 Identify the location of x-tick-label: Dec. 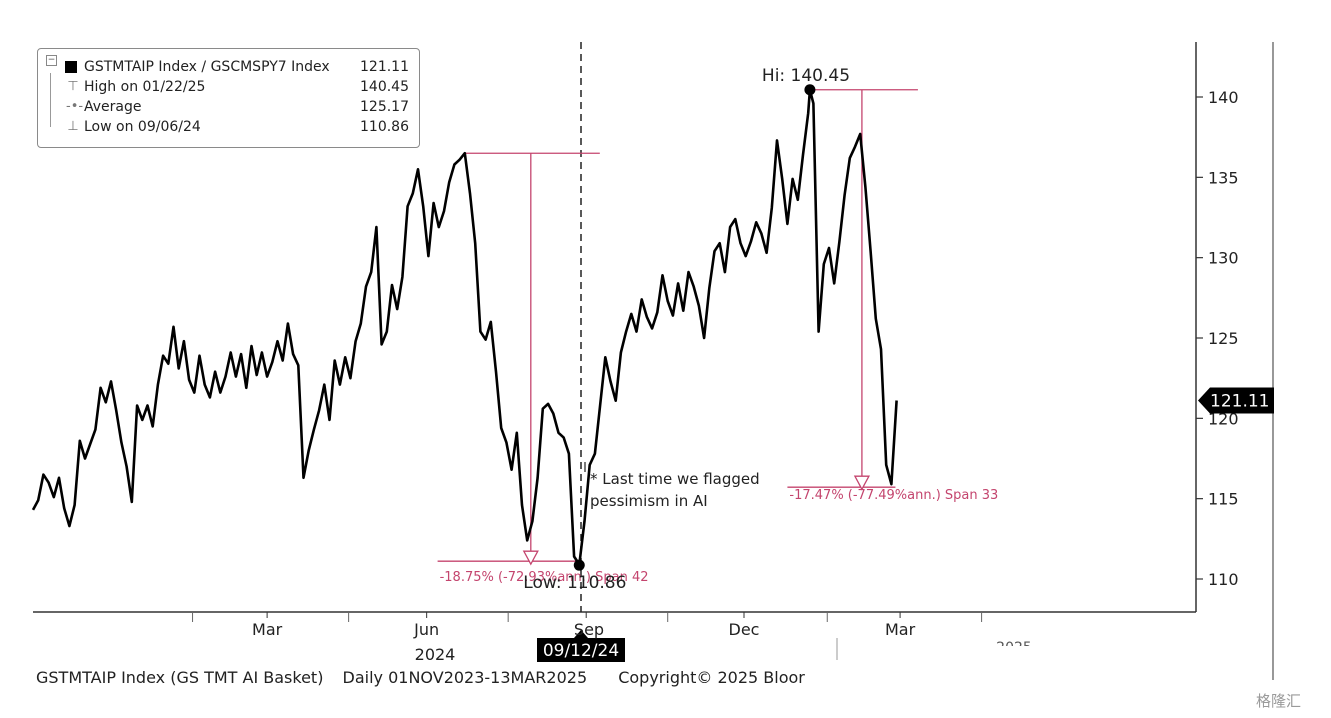
(744, 629).